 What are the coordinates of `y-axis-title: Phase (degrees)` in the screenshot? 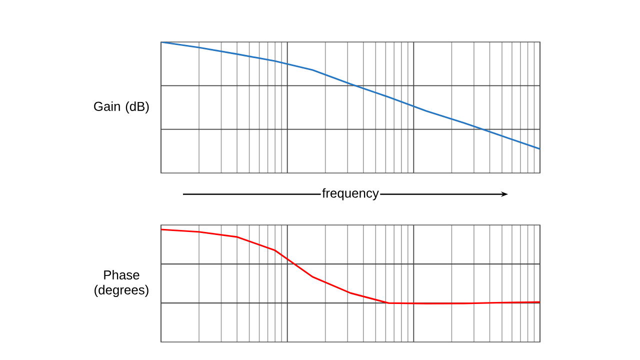 It's located at (121, 284).